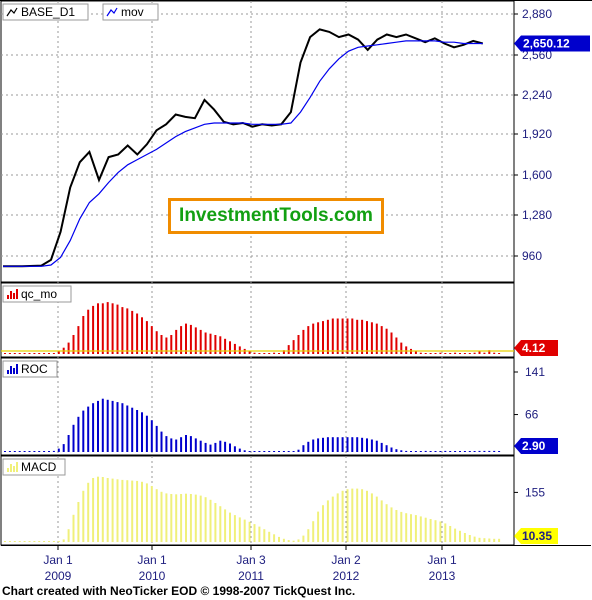 The width and height of the screenshot is (592, 600). What do you see at coordinates (257, 500) in the screenshot?
I see `macd-panel` at bounding box center [257, 500].